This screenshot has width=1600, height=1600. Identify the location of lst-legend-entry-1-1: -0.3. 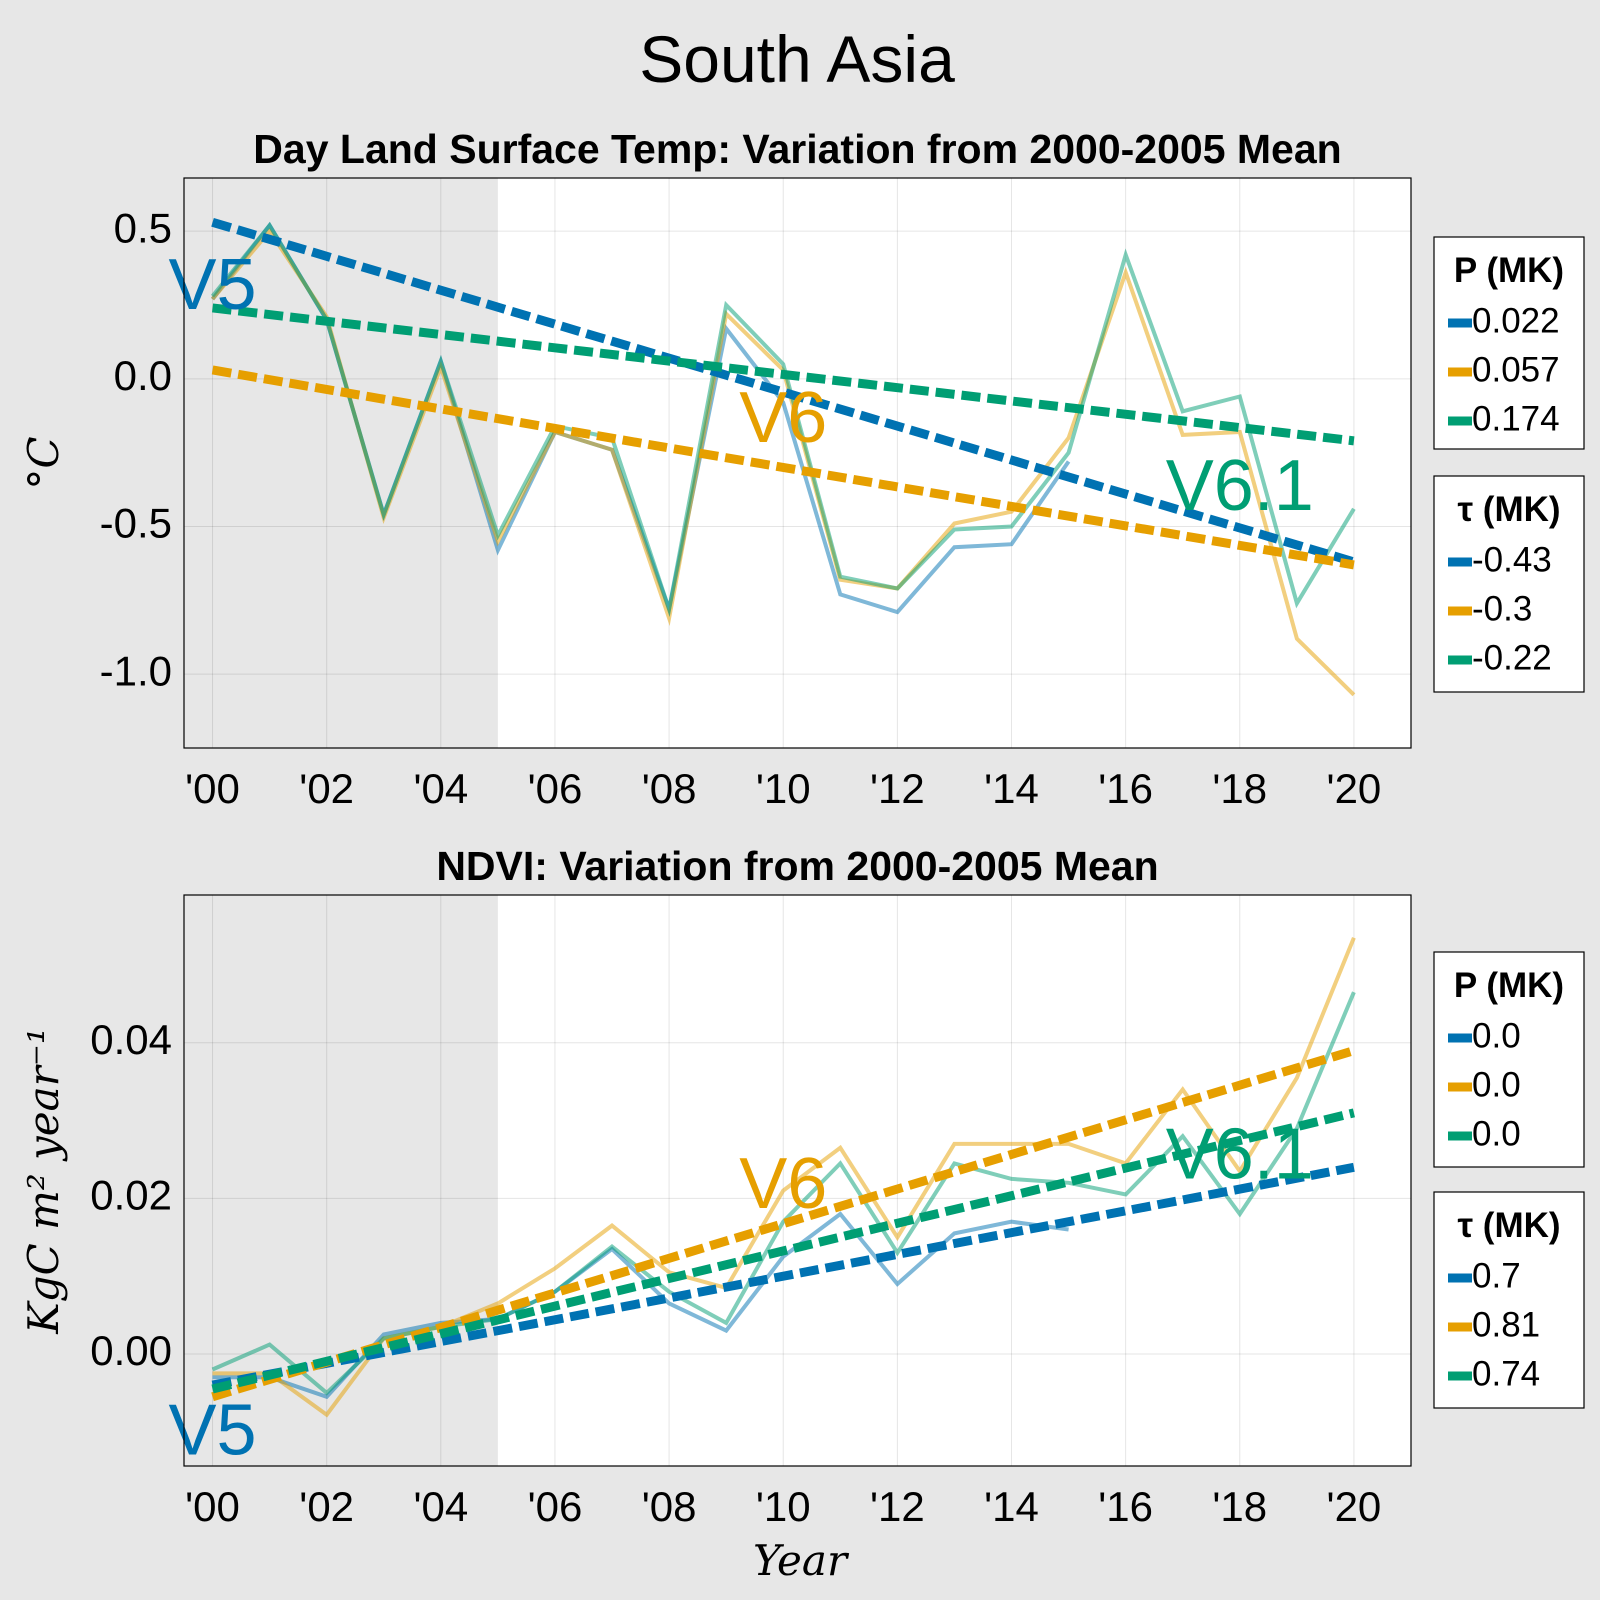
(1502, 608).